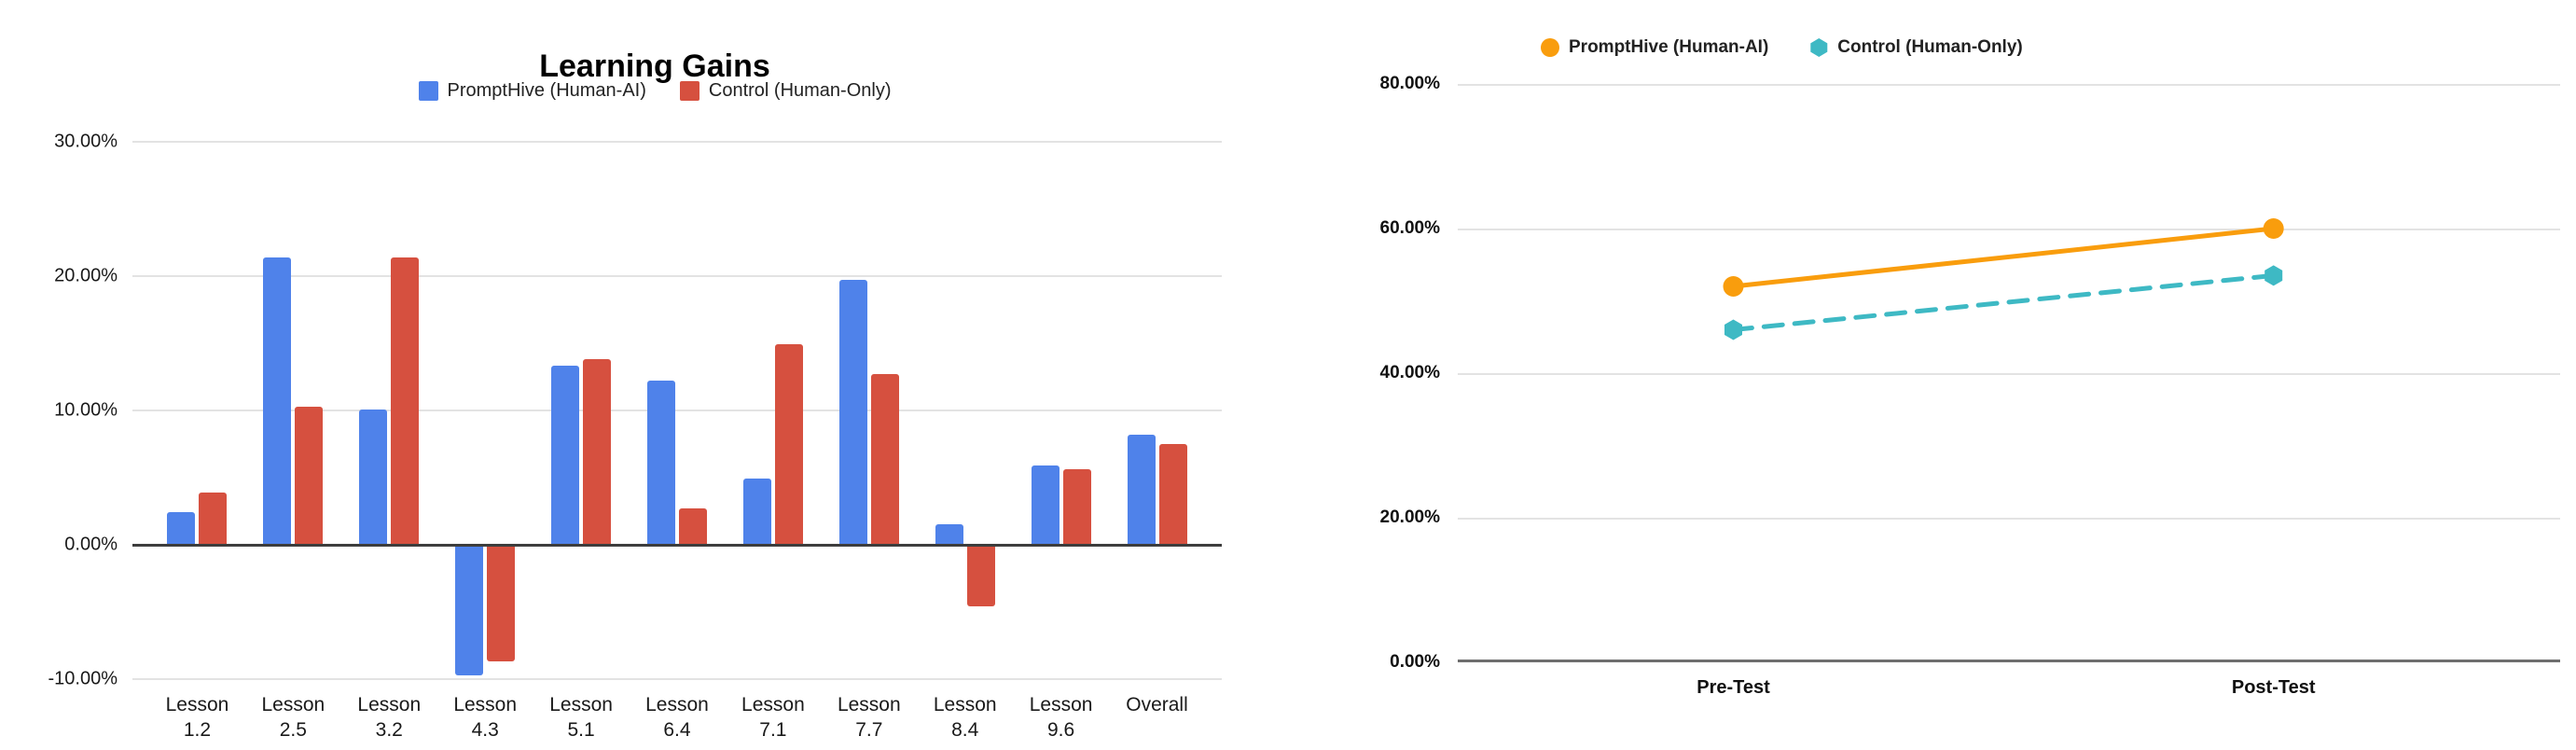  I want to click on bar-y-axis-labels: 30.00% 20.00% 10.00% 0.00% -10.00%, so click(59, 411).